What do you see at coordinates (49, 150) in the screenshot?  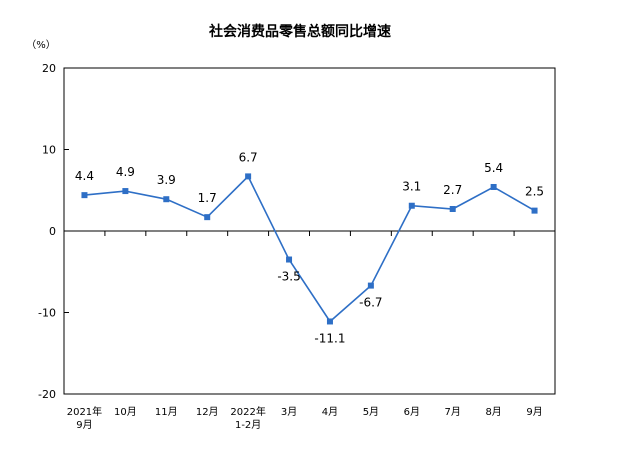 I see `y-tick-label: 10` at bounding box center [49, 150].